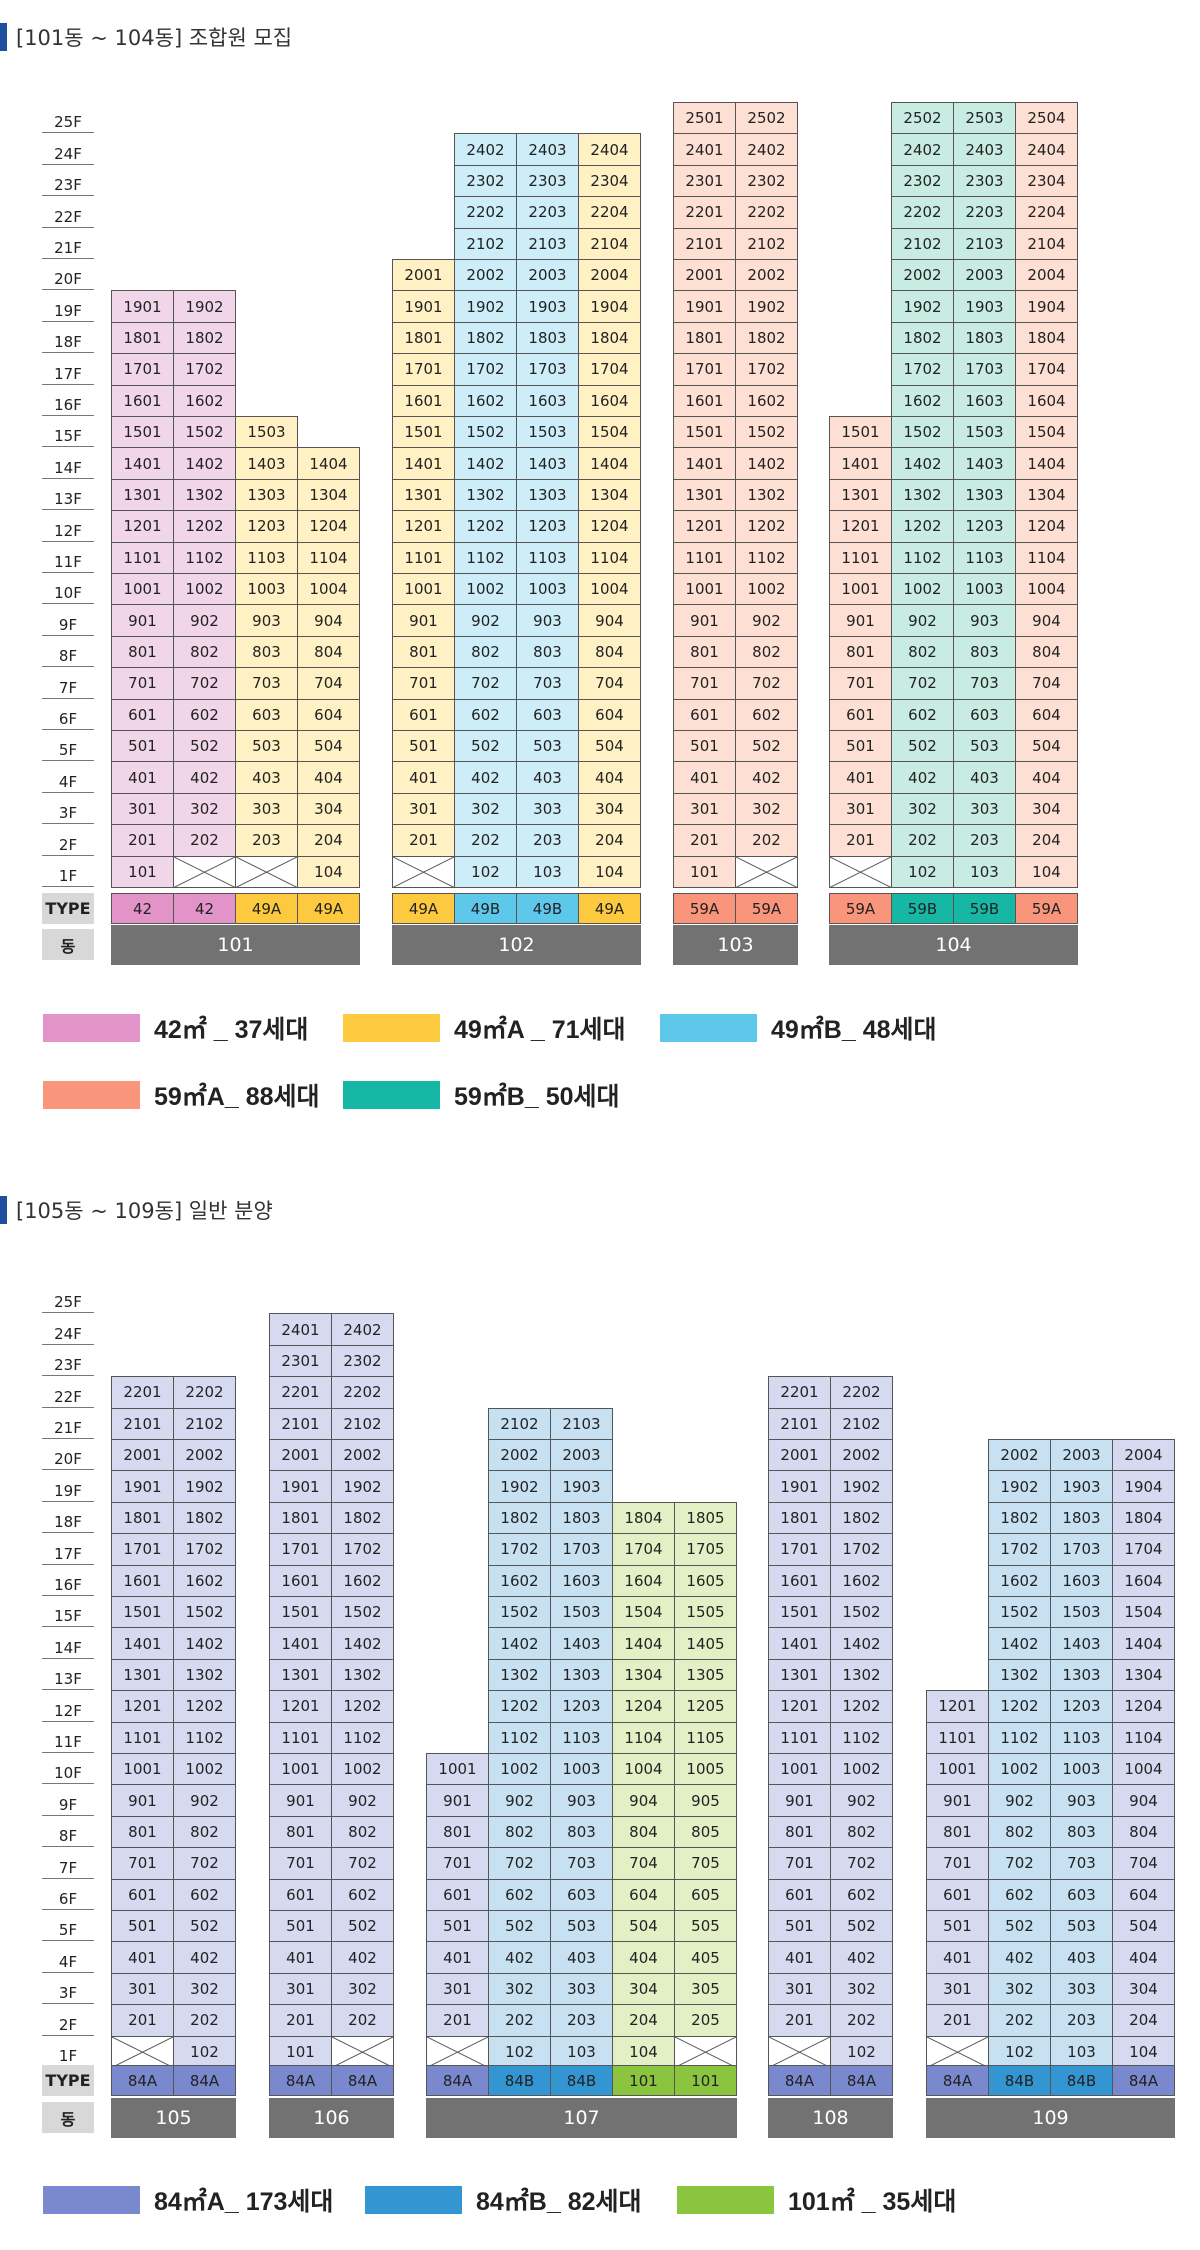 This screenshot has width=1200, height=2250. Describe the element at coordinates (830, 2118) in the screenshot. I see `dong-label: 108` at that location.